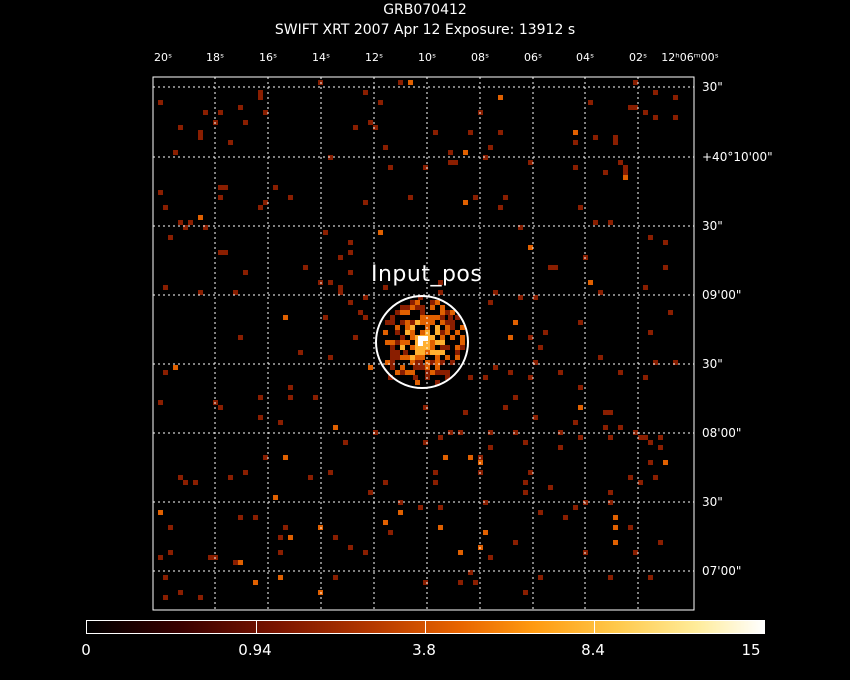  Describe the element at coordinates (594, 627) in the screenshot. I see `colorbar-tick` at that location.